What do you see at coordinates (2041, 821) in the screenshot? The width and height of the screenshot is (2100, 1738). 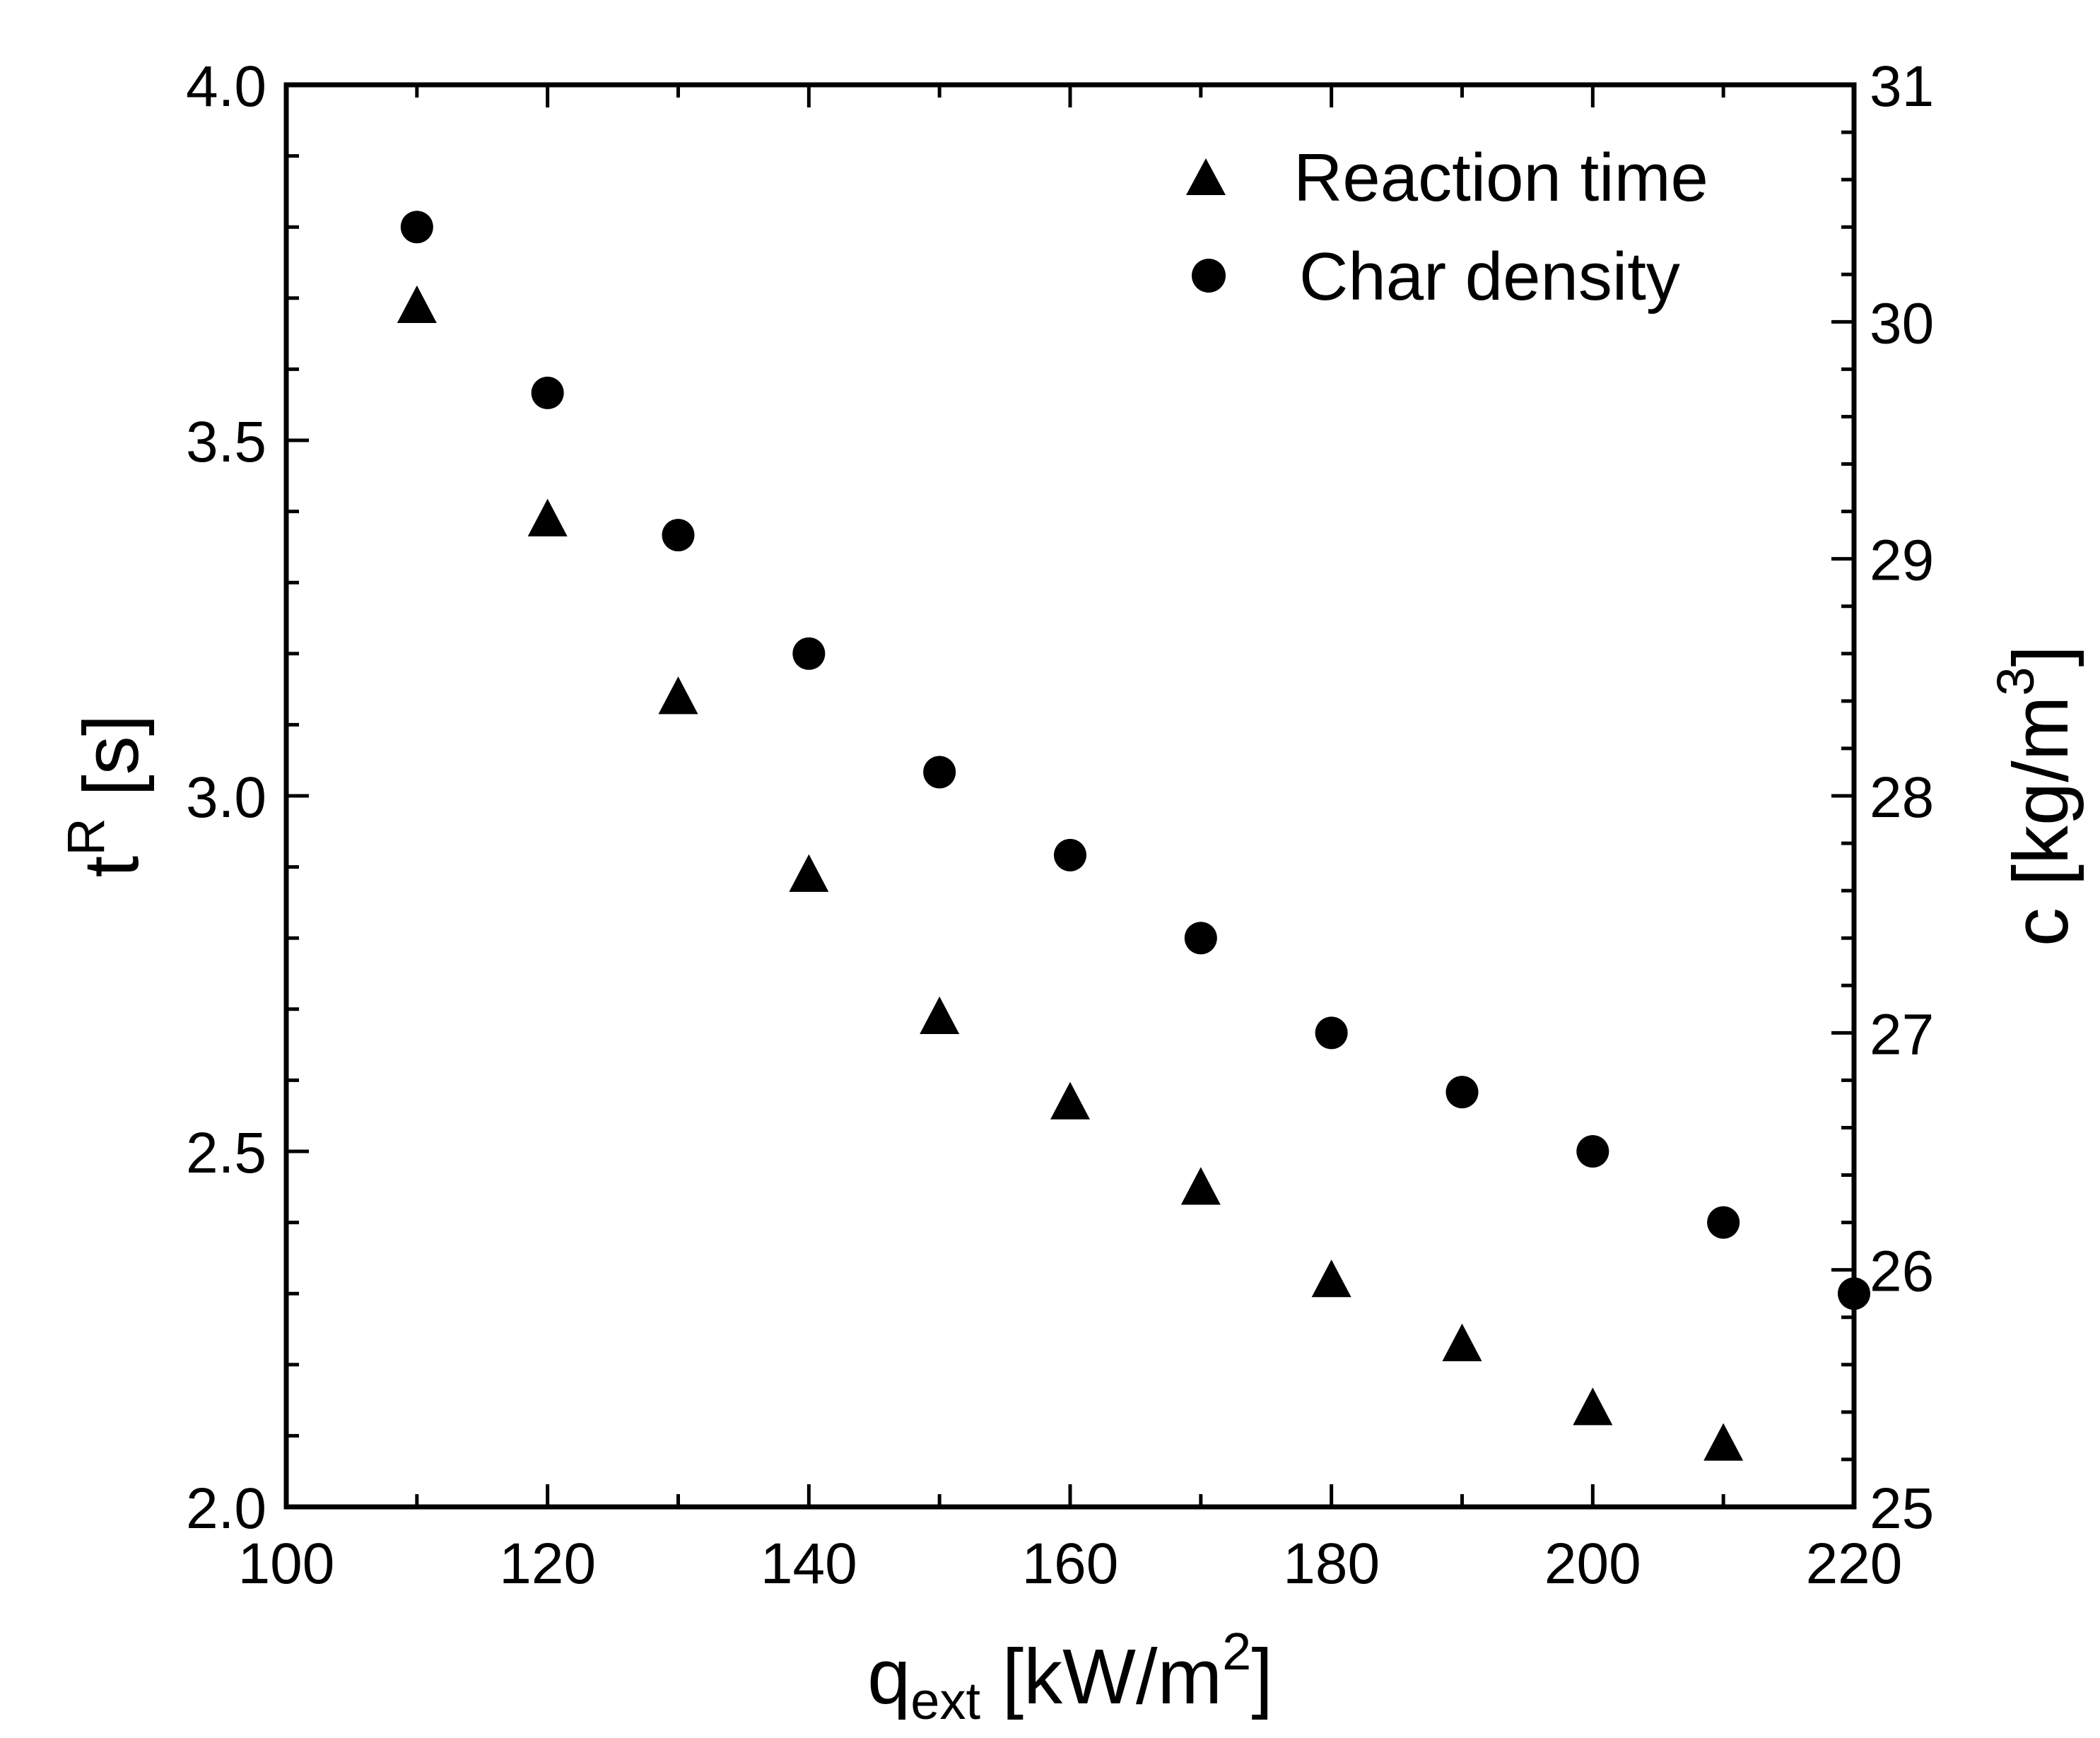 I see `y-right-axis-title-base: c [kg/m` at bounding box center [2041, 821].